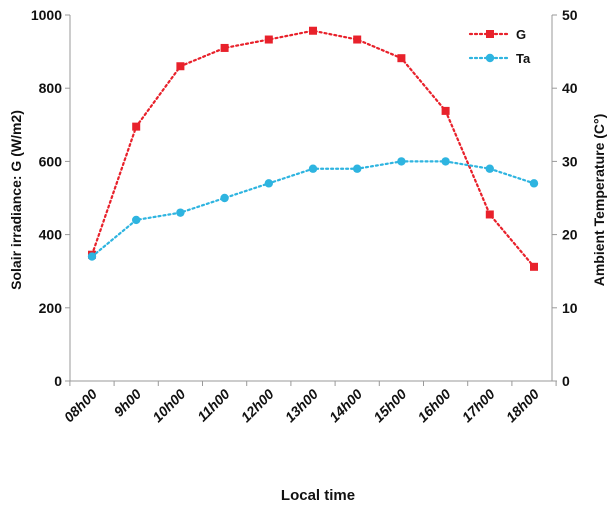 The image size is (614, 506). I want to click on x-tick-label: 15h00, so click(390, 406).